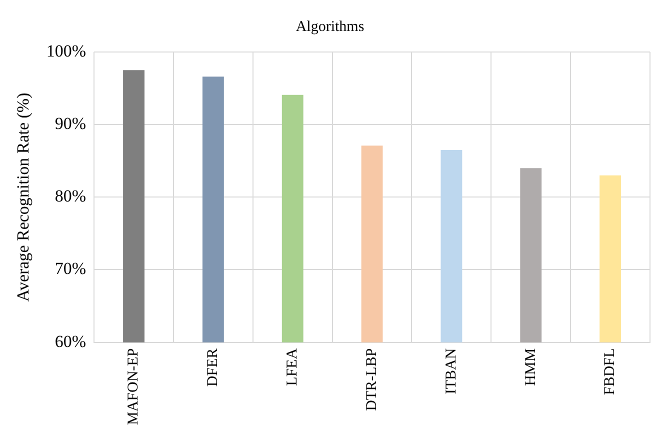 Image resolution: width=662 pixels, height=435 pixels. What do you see at coordinates (70, 268) in the screenshot?
I see `y-tick-label: 70%` at bounding box center [70, 268].